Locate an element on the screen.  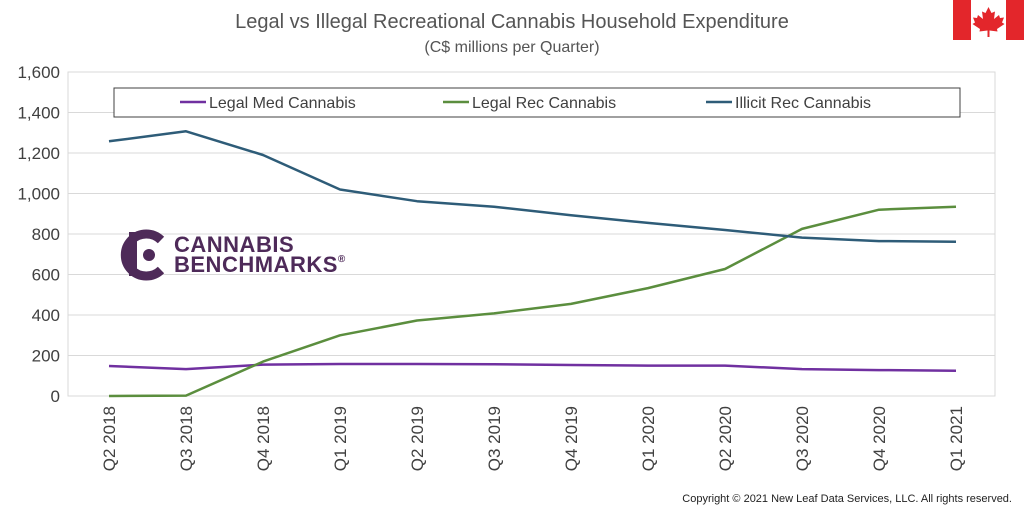
x-tick-label: Q1 2021 is located at coordinates (956, 438).